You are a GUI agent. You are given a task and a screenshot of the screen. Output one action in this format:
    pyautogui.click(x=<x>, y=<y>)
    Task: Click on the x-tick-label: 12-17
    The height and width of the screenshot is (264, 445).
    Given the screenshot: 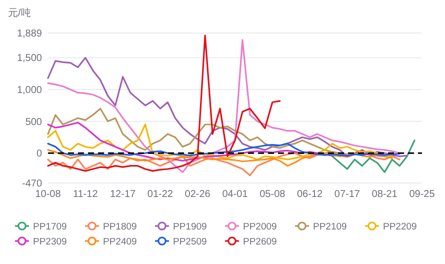 What is the action you would take?
    pyautogui.click(x=123, y=194)
    